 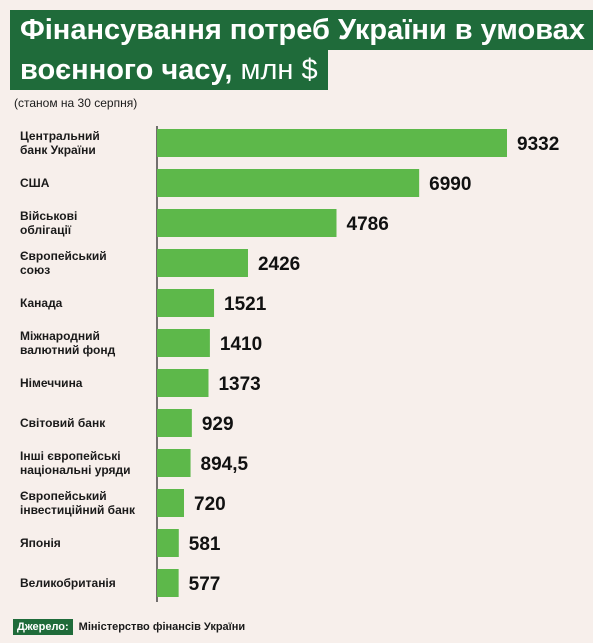 I want to click on category-label-9-line-0: Європейський, so click(x=63, y=496).